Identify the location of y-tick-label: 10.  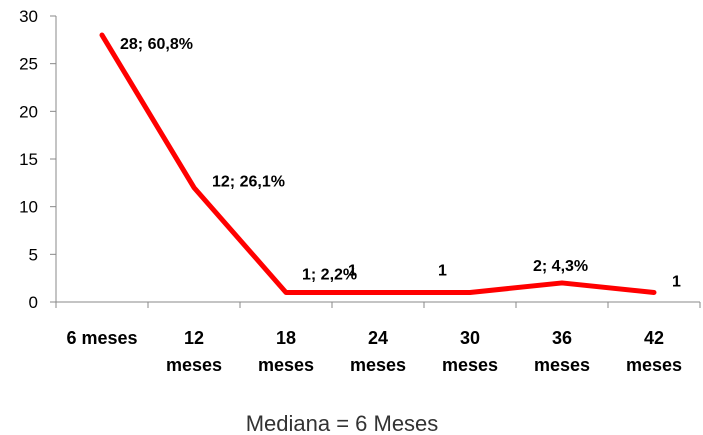
(28, 207).